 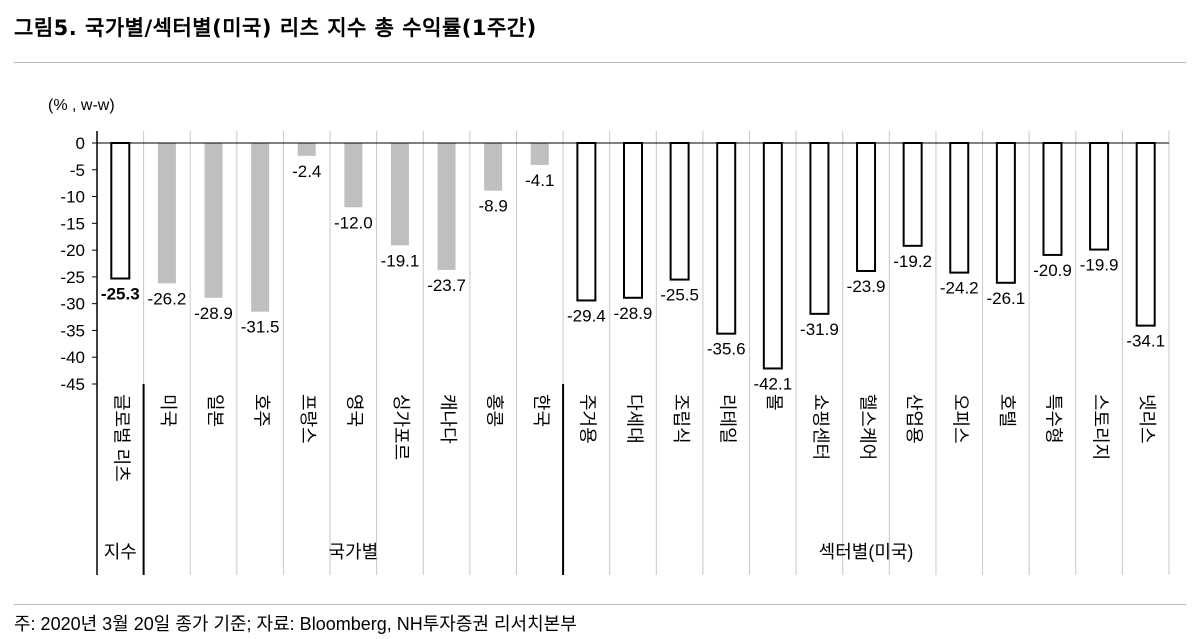 What do you see at coordinates (679, 295) in the screenshot?
I see `value-label-13: -25.5` at bounding box center [679, 295].